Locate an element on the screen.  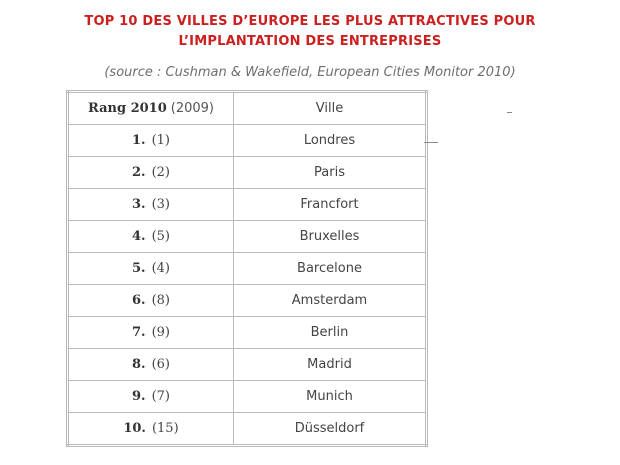
rank-2009: (5) is located at coordinates (160, 236).